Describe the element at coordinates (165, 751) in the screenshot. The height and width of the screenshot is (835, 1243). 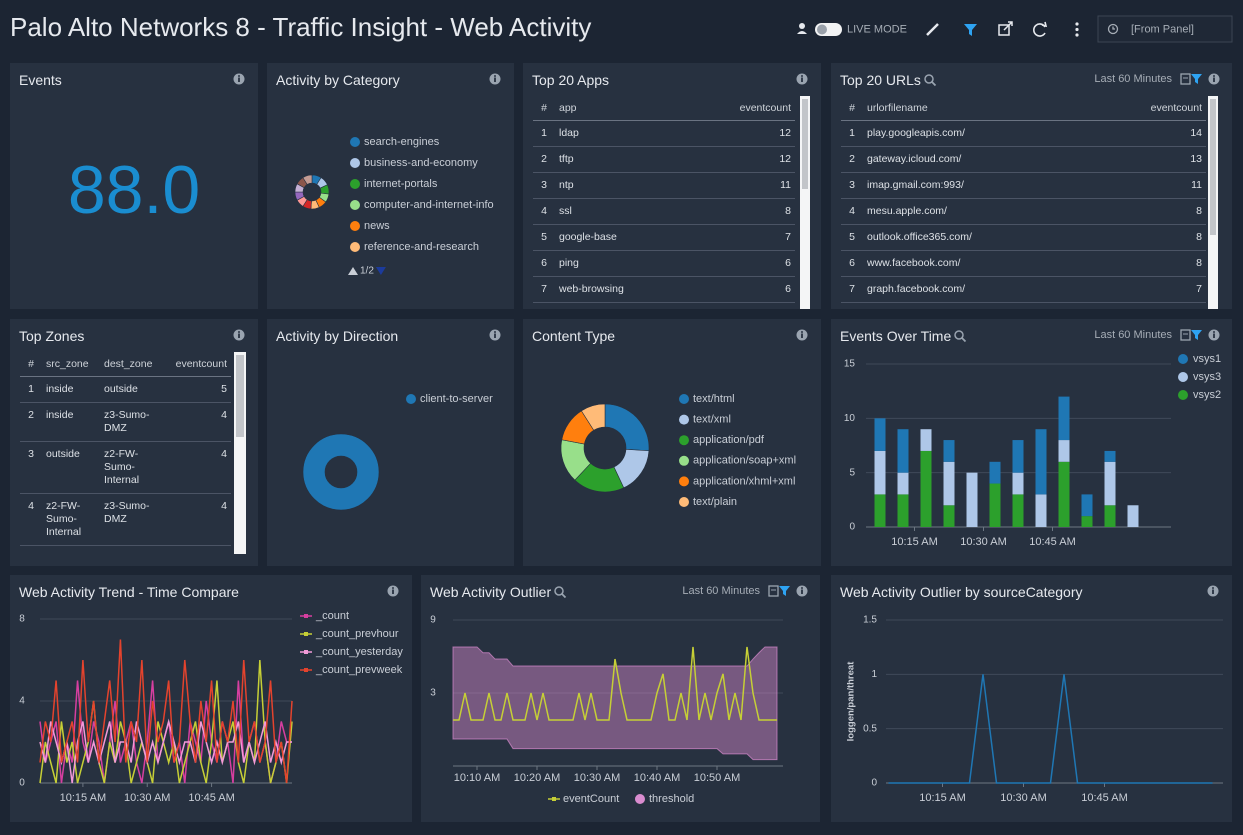
I see `series-line` at that location.